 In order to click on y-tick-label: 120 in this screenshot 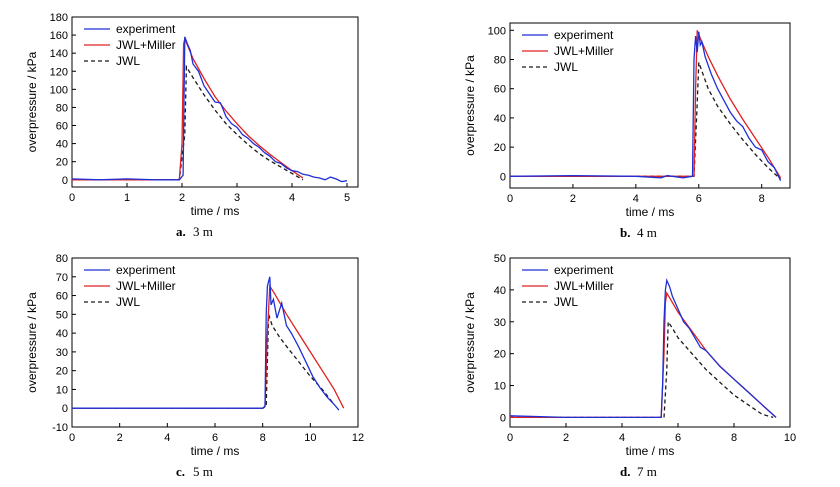, I will do `click(59, 72)`.